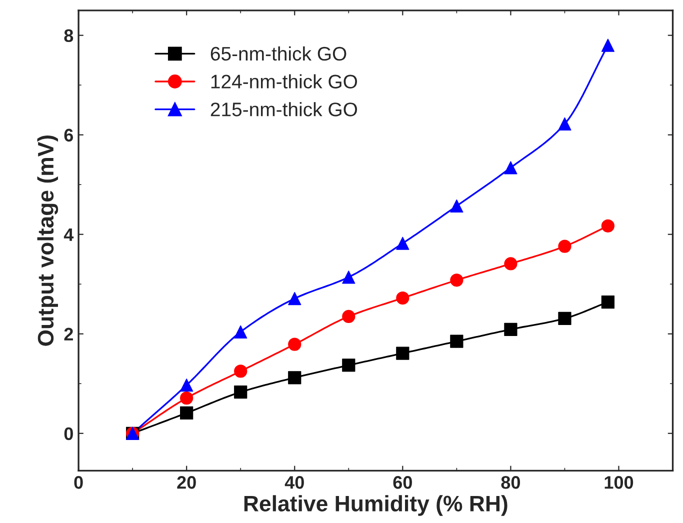 The image size is (683, 523). I want to click on y-tick-label: 8, so click(69, 35).